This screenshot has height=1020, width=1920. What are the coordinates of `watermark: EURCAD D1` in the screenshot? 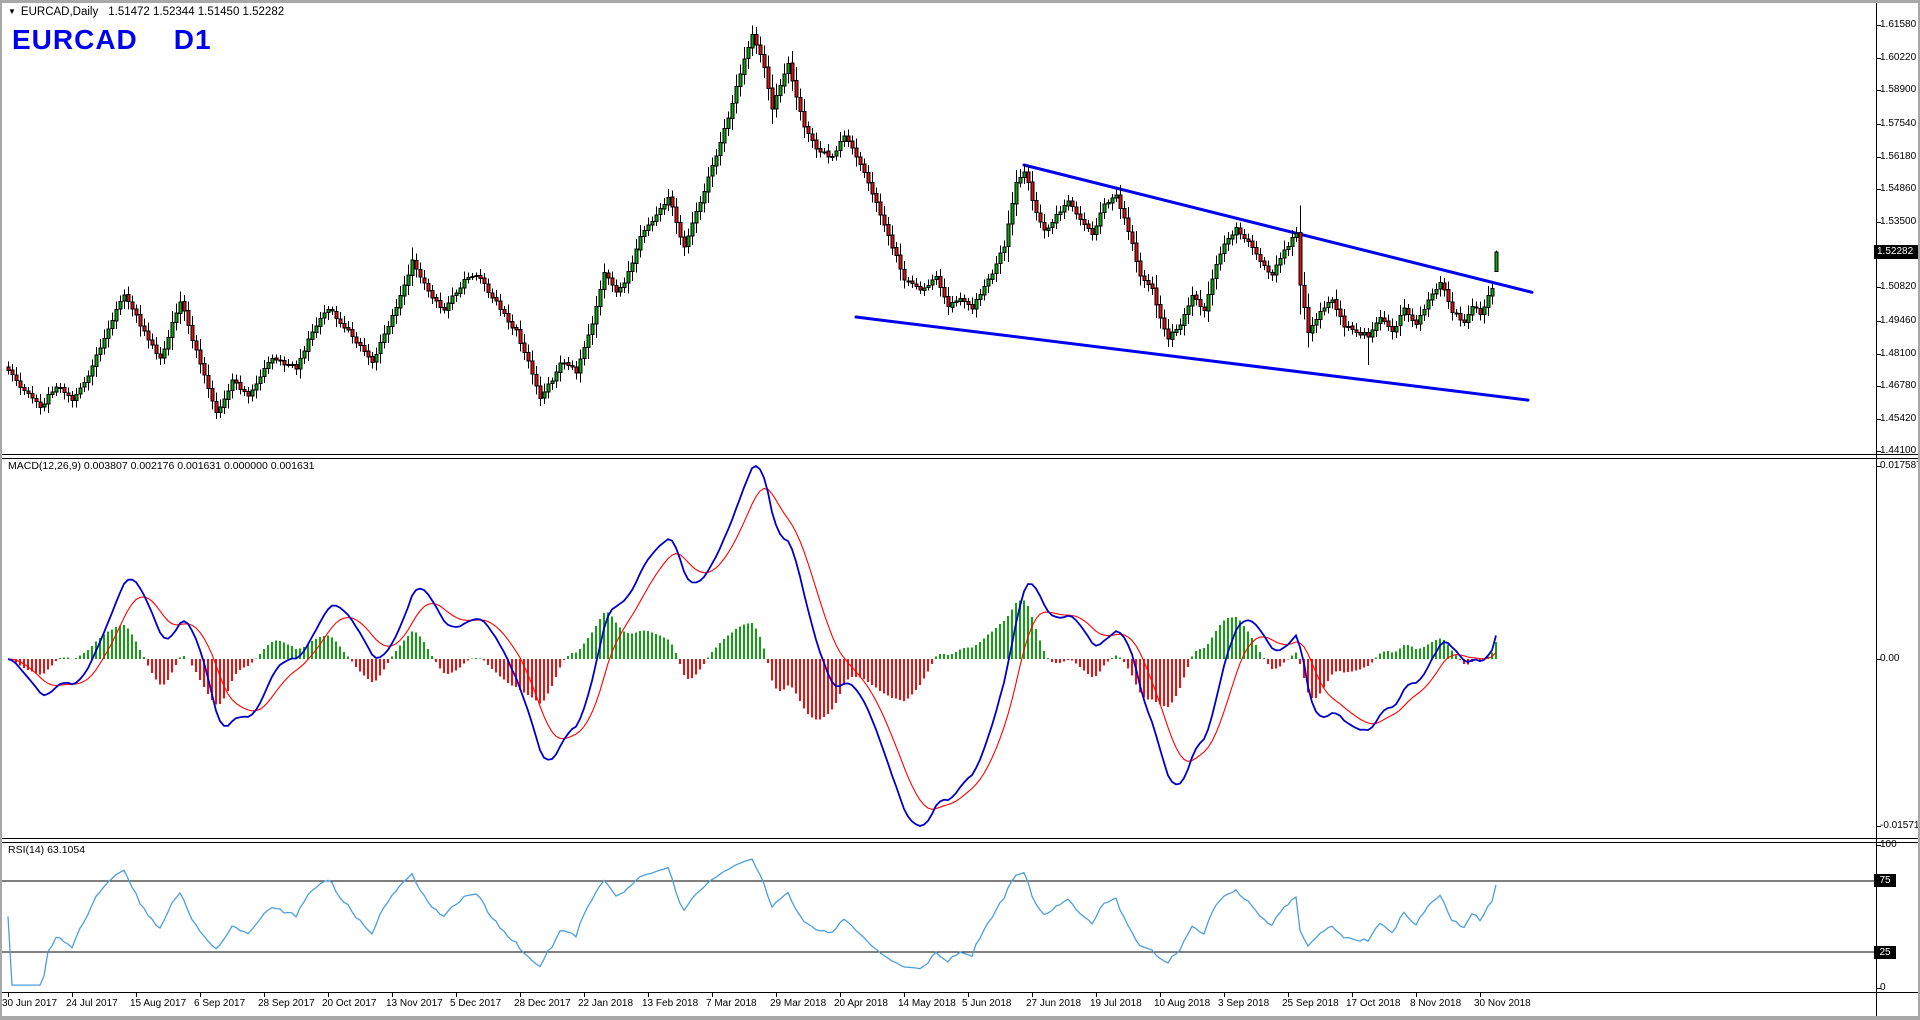 It's located at (112, 40).